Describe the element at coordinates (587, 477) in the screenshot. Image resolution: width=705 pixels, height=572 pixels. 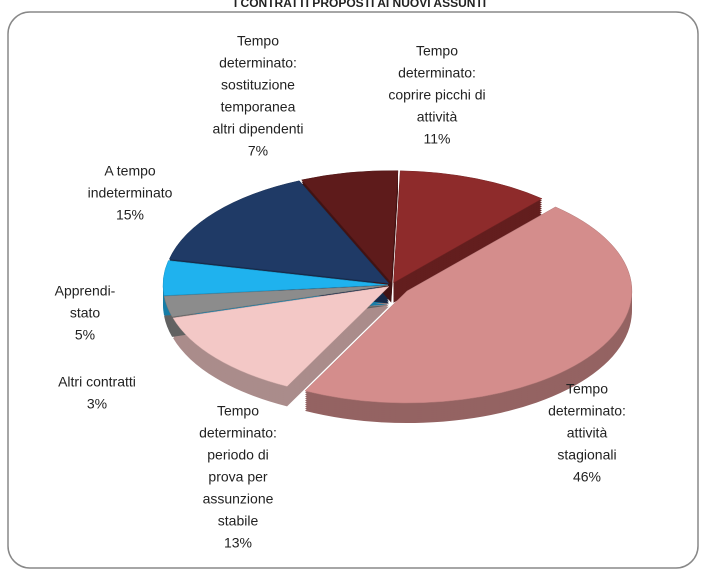
I see `value-label: 46%` at that location.